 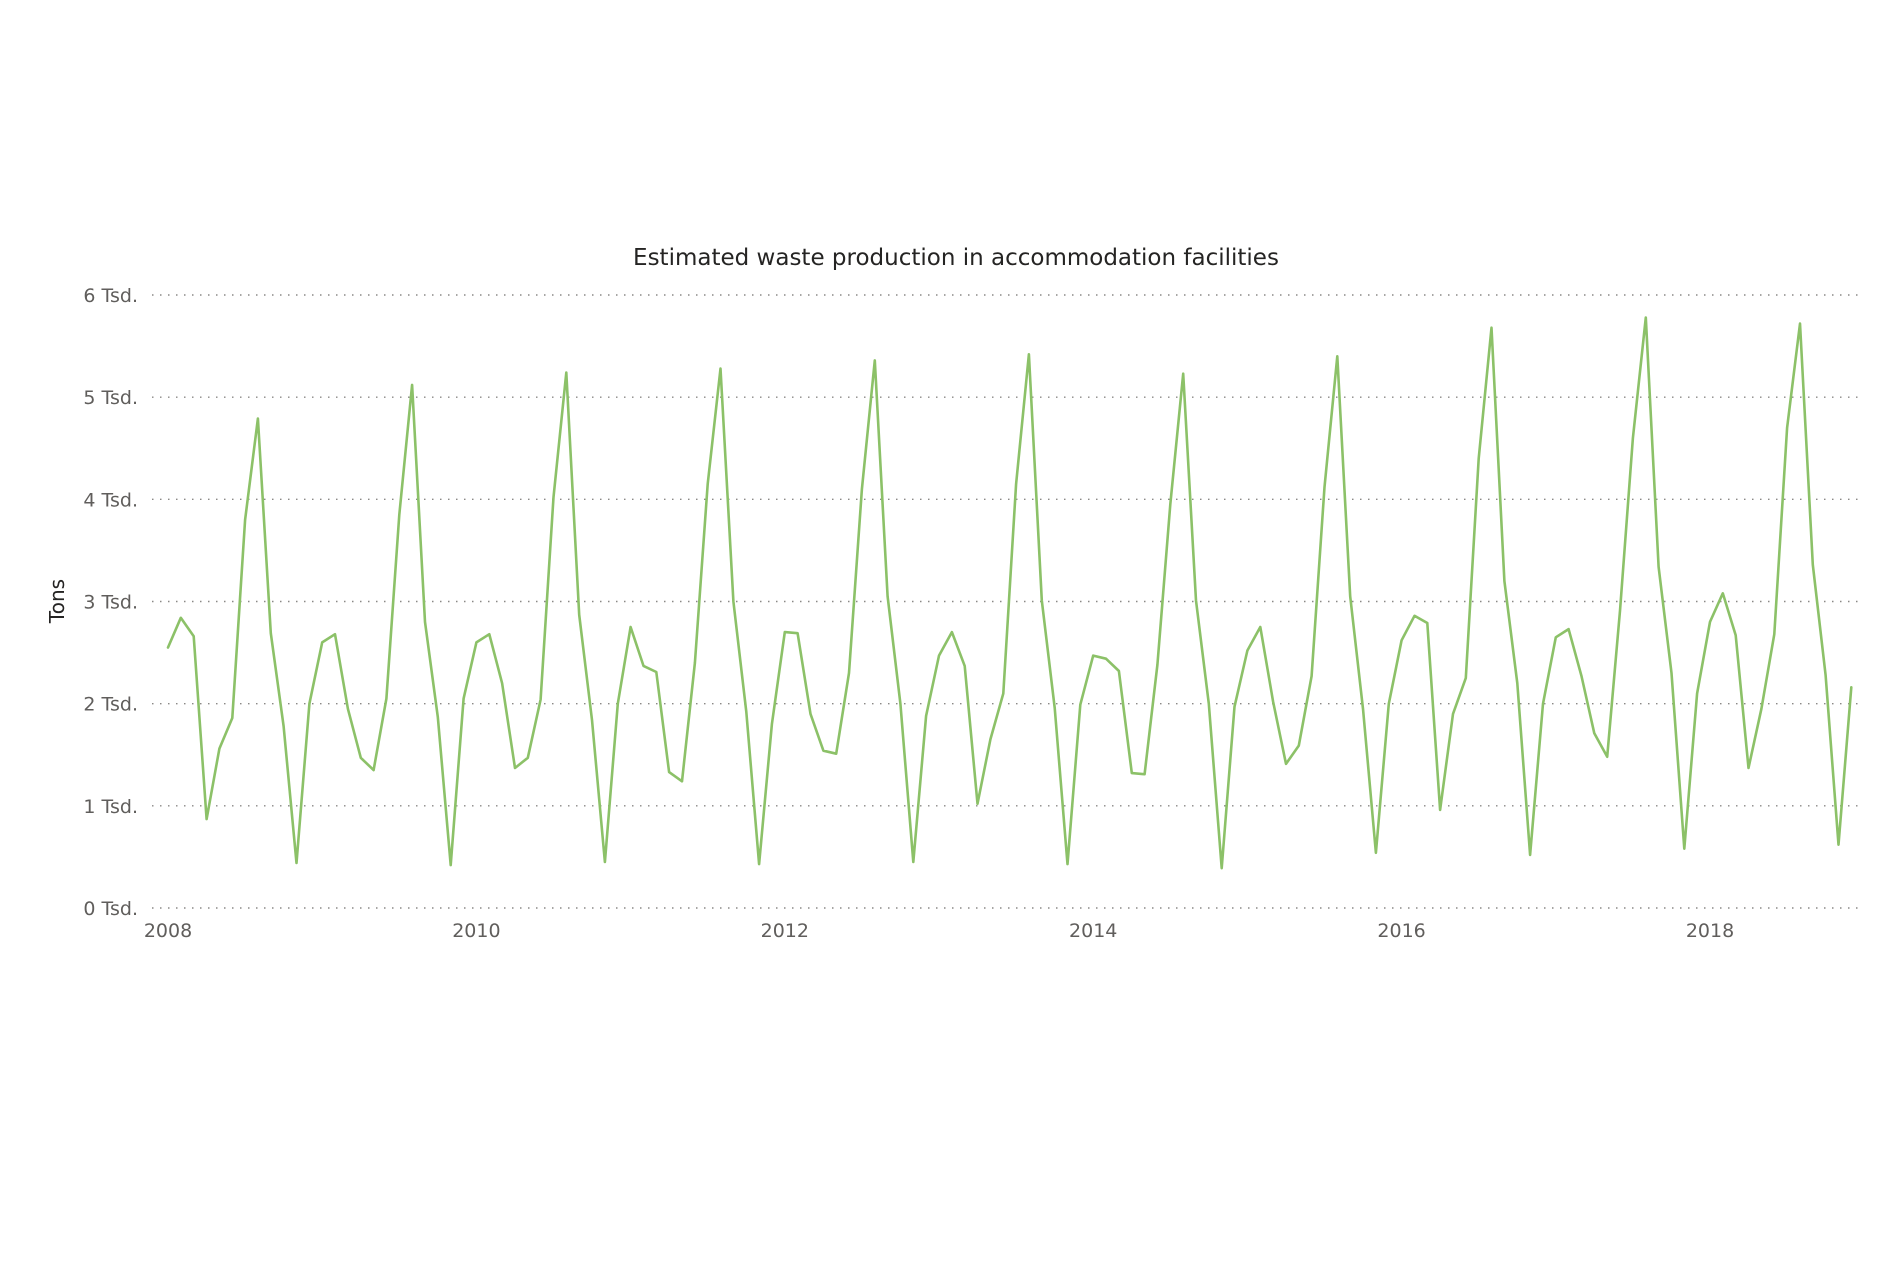 I want to click on x-axis: 2008 2010 2012 2014 2016 2018, so click(x=939, y=931).